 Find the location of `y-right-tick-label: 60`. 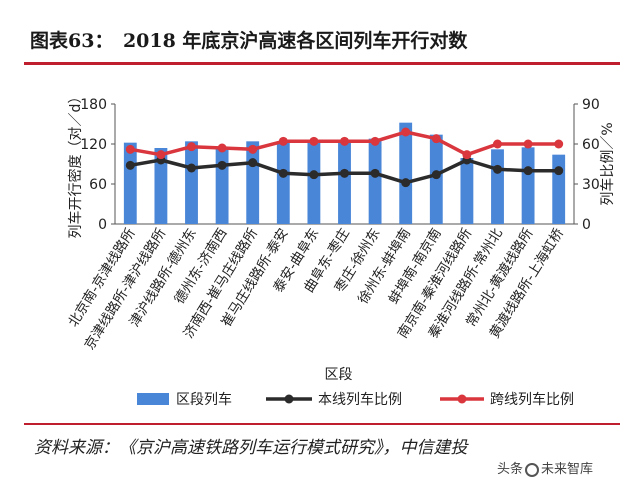

y-right-tick-label: 60 is located at coordinates (591, 145).